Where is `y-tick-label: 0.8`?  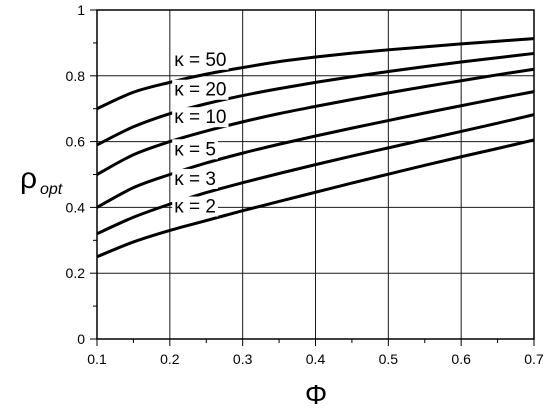
y-tick-label: 0.8 is located at coordinates (76, 76).